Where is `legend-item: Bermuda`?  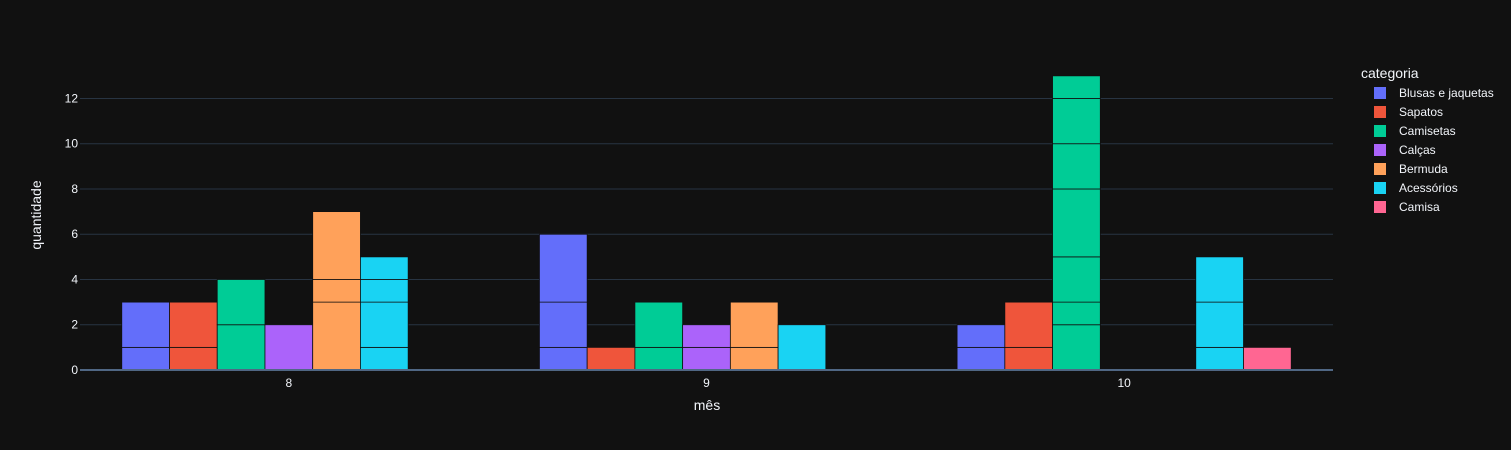 legend-item: Bermuda is located at coordinates (1411, 169).